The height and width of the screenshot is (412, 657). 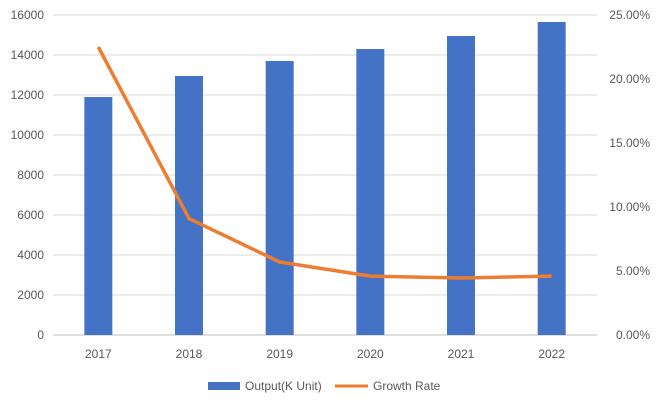 I want to click on x-tick-label: 2018, so click(x=189, y=354).